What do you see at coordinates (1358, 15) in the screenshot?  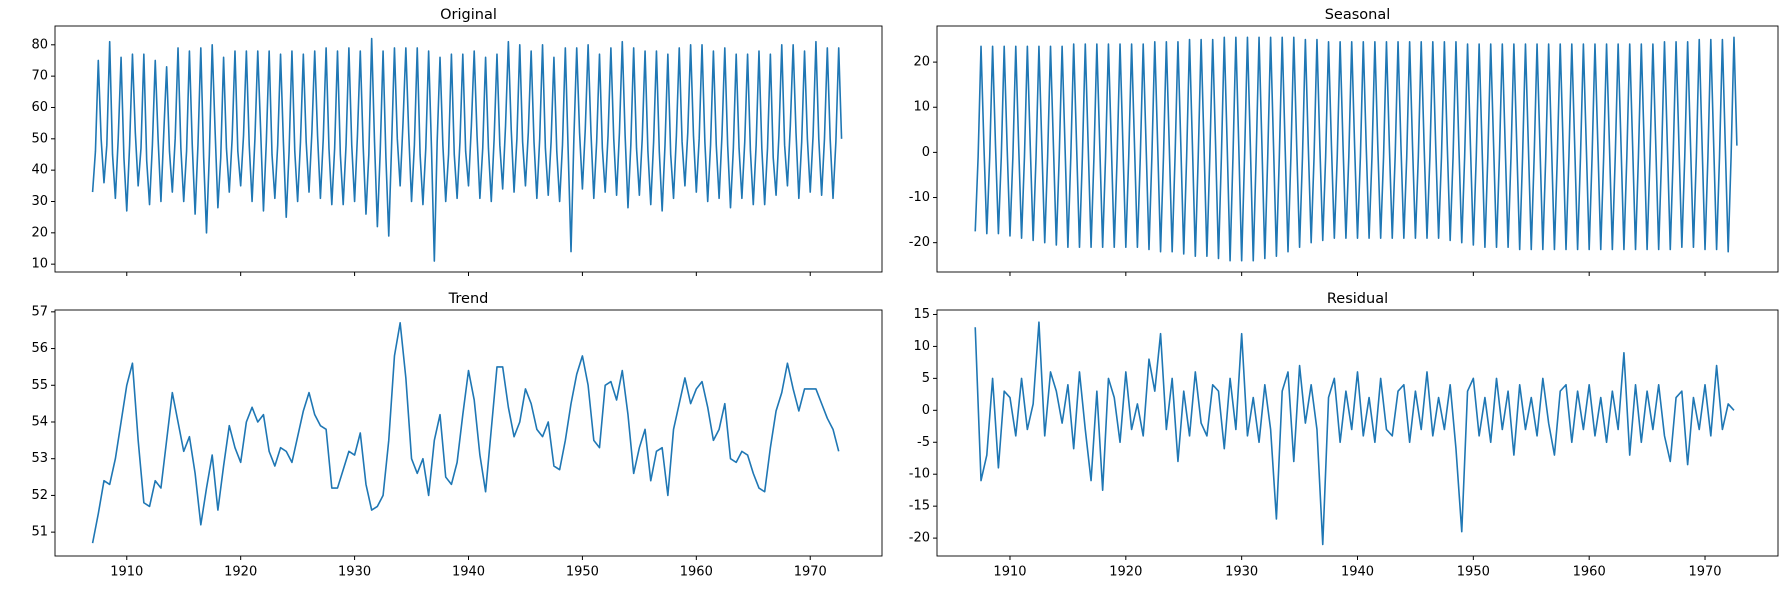 I see `panel-title: Seasonal` at bounding box center [1358, 15].